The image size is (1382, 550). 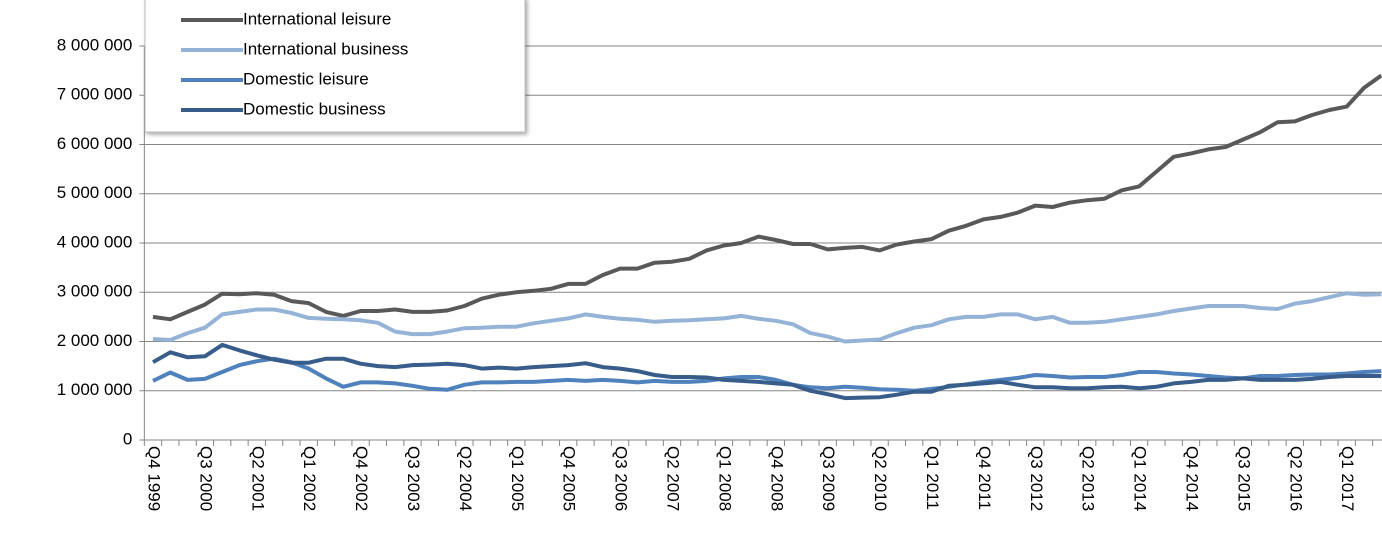 I want to click on y-tick-label: 1 000 000, so click(x=95, y=389).